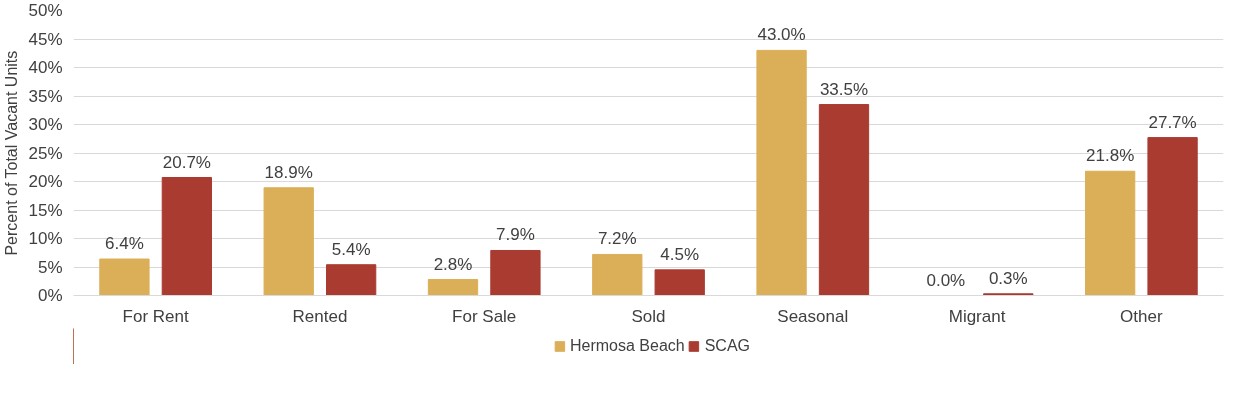 The height and width of the screenshot is (417, 1260). I want to click on y-tick-label: 20%, so click(45, 181).